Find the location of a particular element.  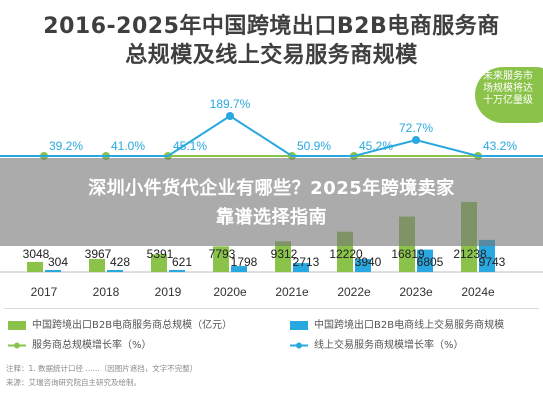

legend-label-online-bar: 中国跨境出口B2B电商线上交易服务商规模 is located at coordinates (409, 325).